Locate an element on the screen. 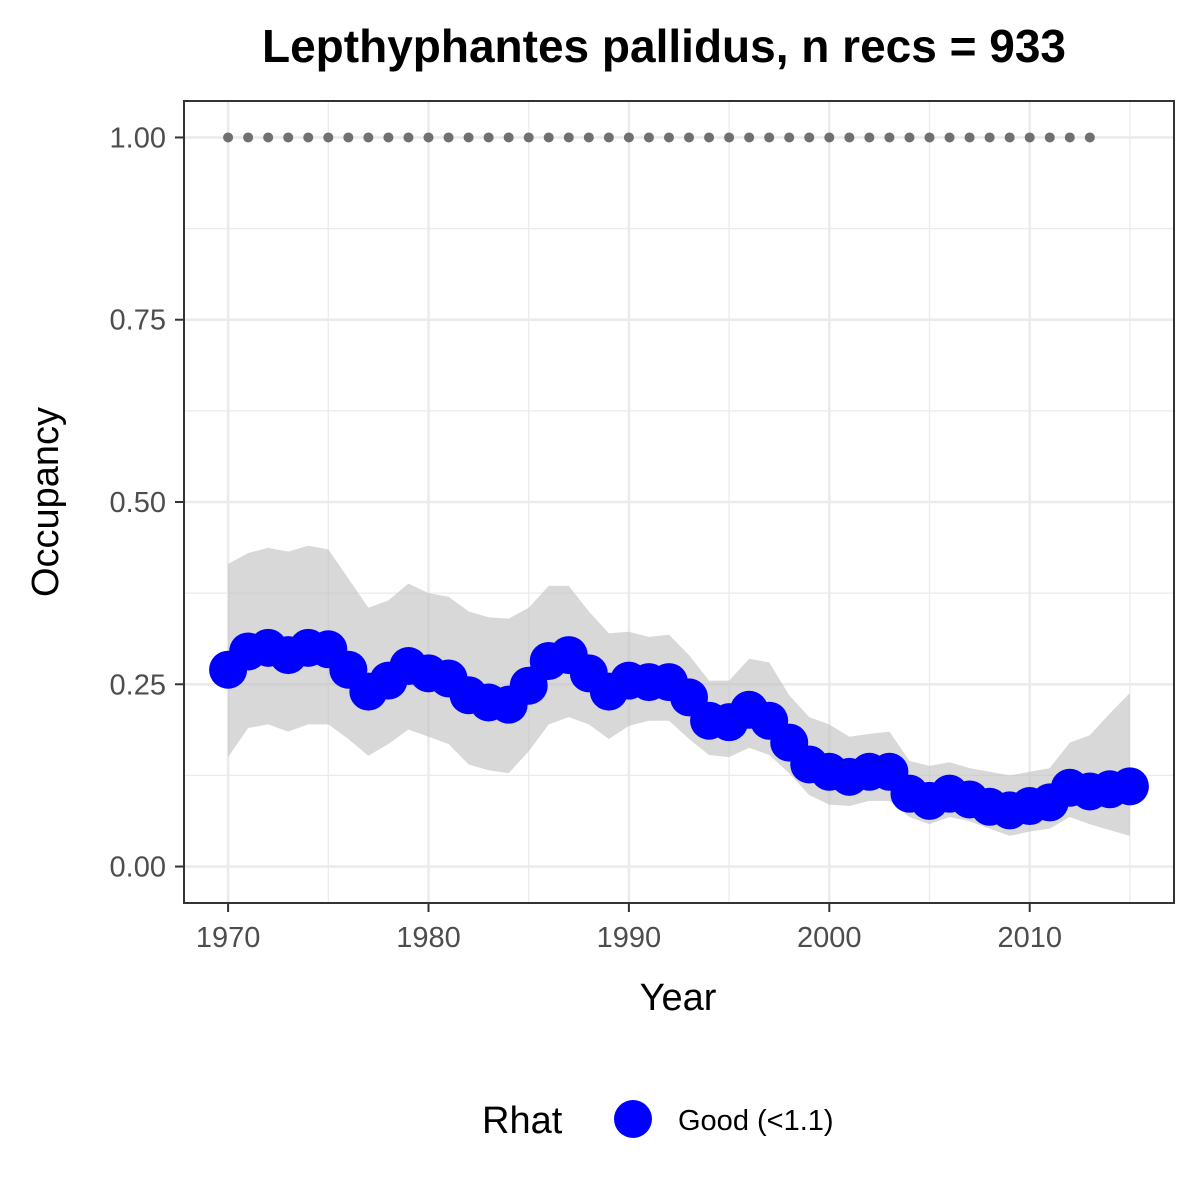  y-axis-title: Occupancy is located at coordinates (46, 502).